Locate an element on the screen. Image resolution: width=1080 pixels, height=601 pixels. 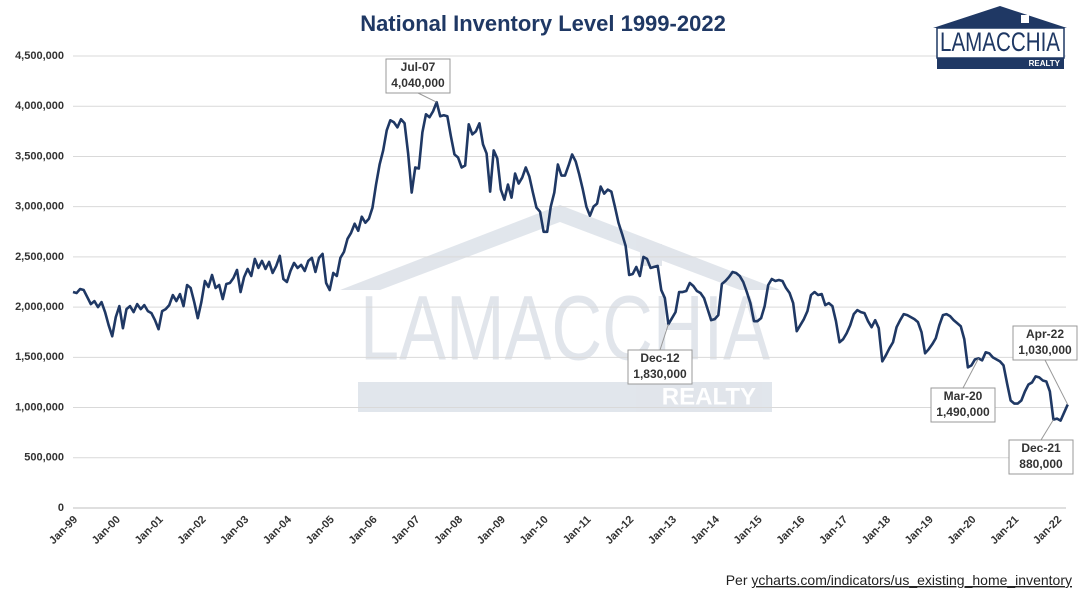
y-tick-label: 2,000,000 is located at coordinates (39, 307).